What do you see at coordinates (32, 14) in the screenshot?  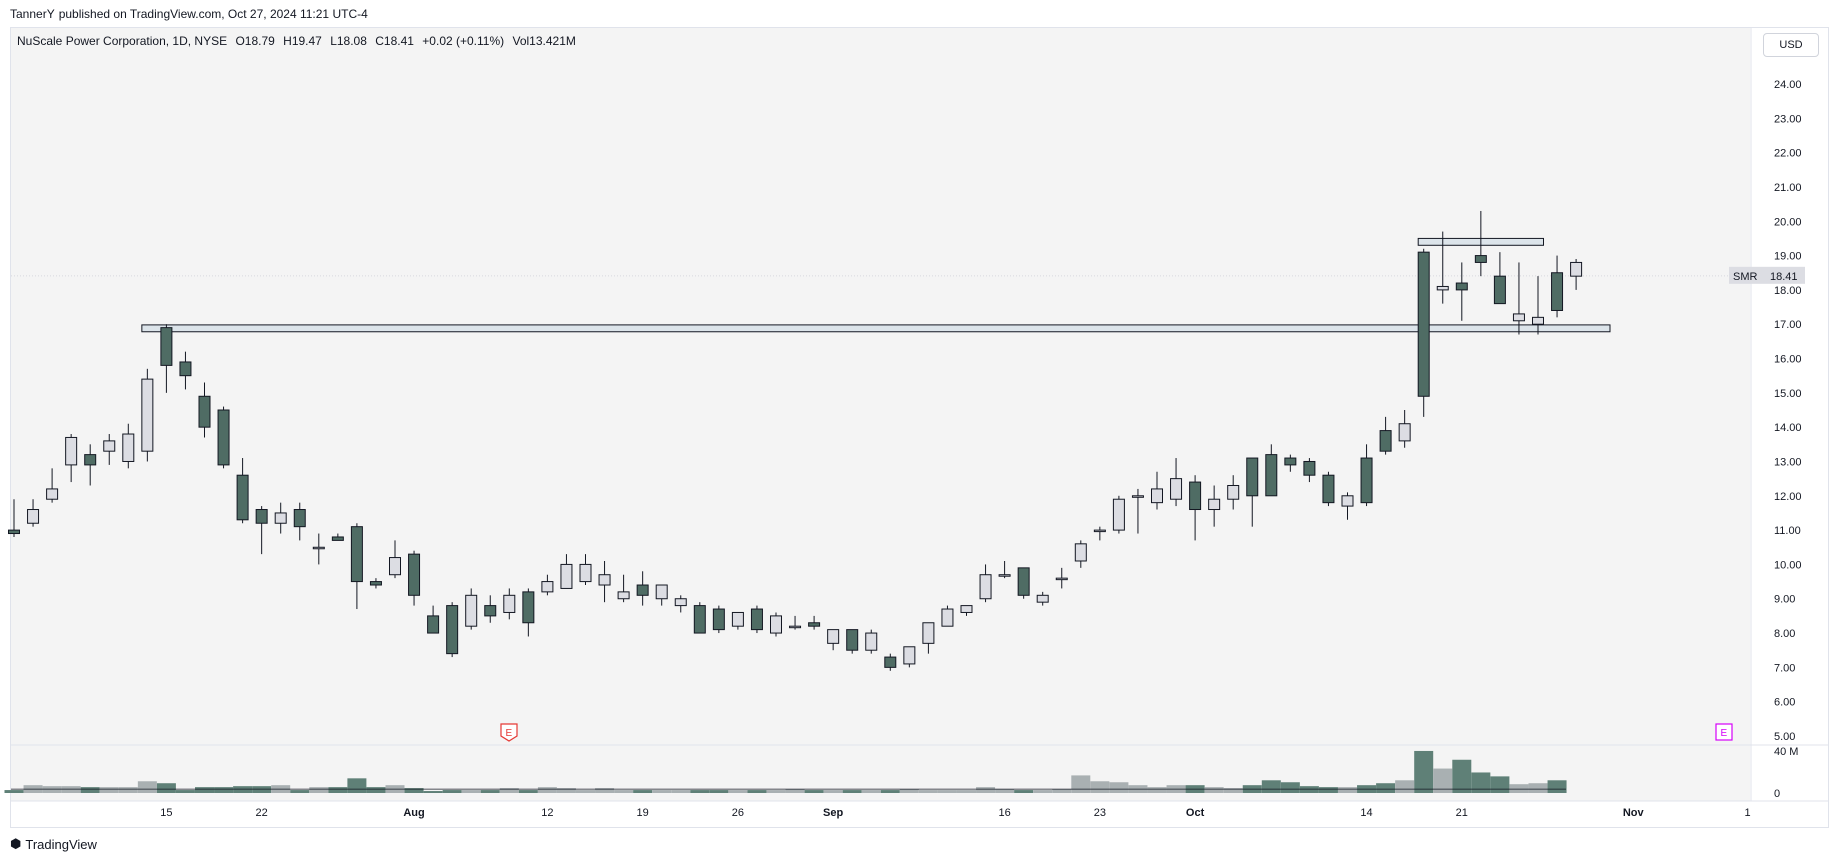 I see `publisher-user: TannerY` at bounding box center [32, 14].